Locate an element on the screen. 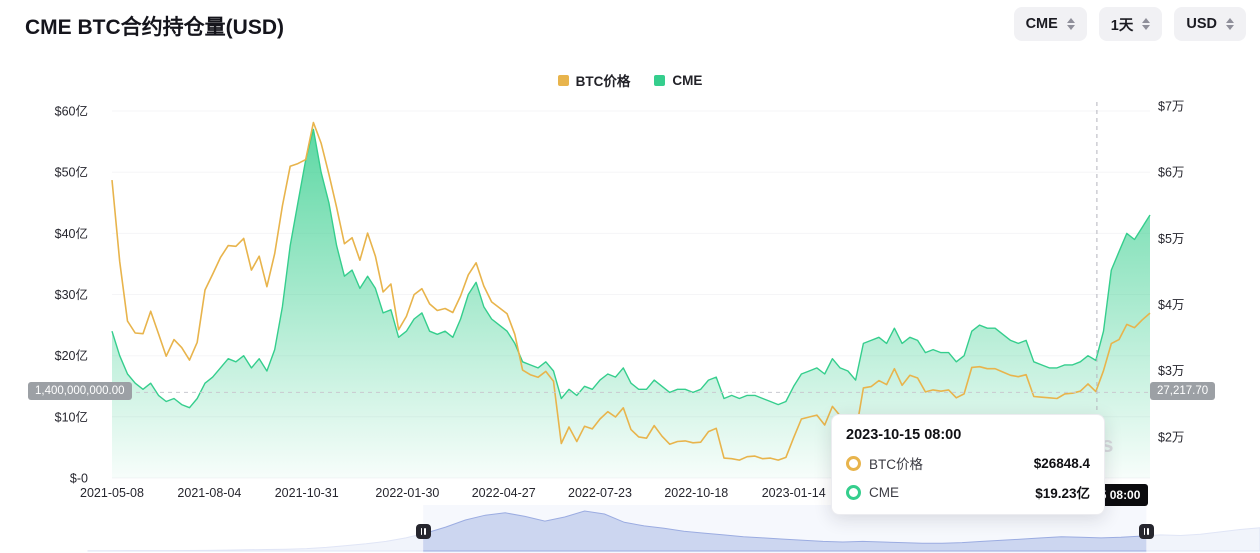 This screenshot has width=1260, height=553. legend-label: CME is located at coordinates (687, 80).